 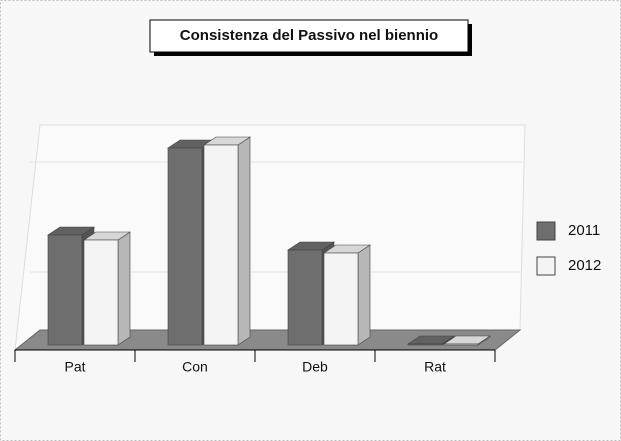 I want to click on legend-label: 2011, so click(x=584, y=230).